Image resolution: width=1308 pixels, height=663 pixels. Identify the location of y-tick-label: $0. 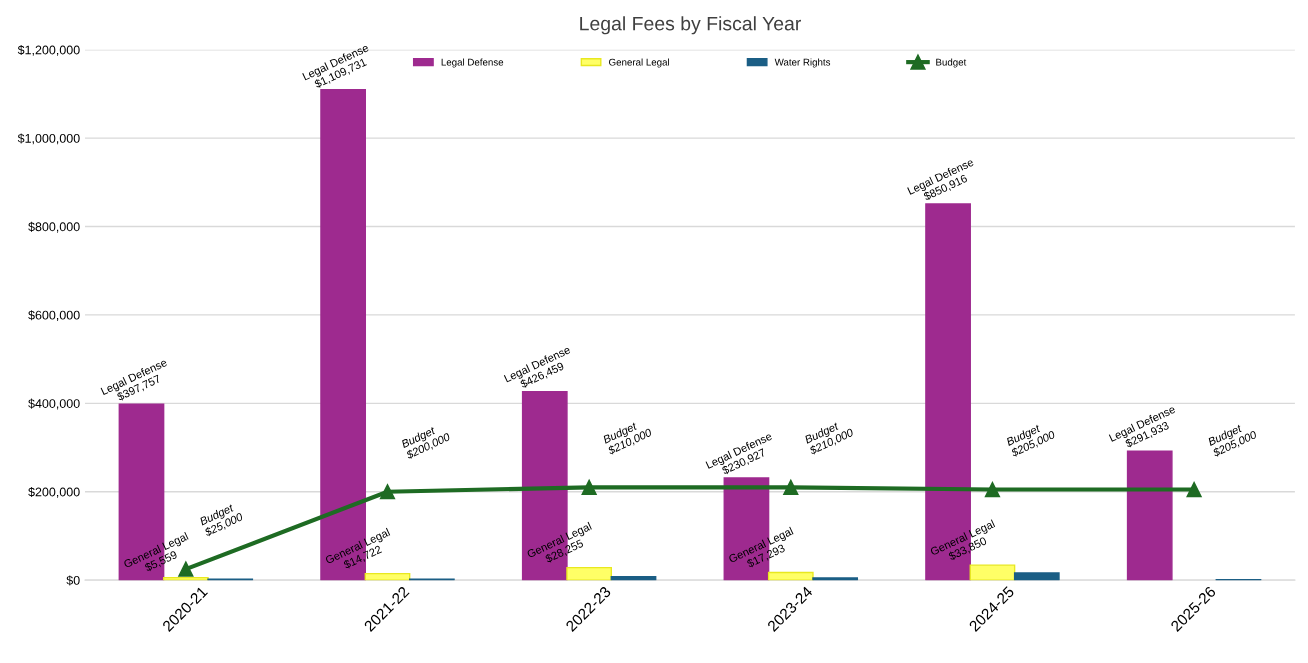
(73, 580).